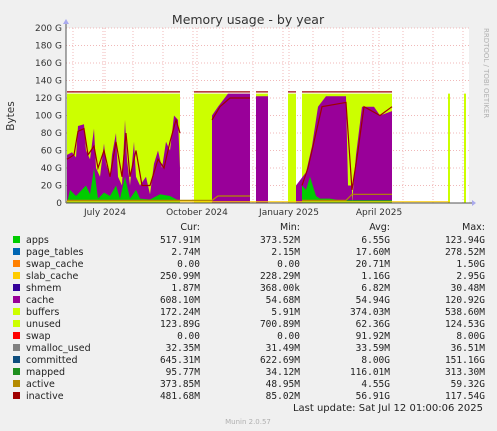 The height and width of the screenshot is (431, 497). I want to click on legend-item: shmem 1.87M 368.00k 6.82M 30.48M, so click(249, 288).